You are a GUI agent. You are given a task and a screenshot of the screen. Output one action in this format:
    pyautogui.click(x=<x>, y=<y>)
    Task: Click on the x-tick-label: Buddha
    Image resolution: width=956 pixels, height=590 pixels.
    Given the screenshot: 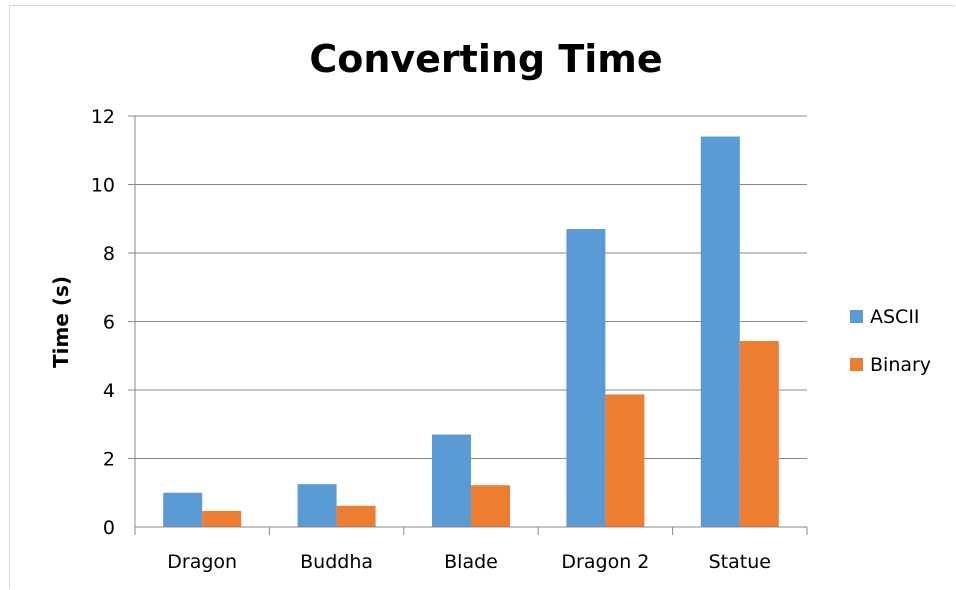 What is the action you would take?
    pyautogui.click(x=336, y=562)
    